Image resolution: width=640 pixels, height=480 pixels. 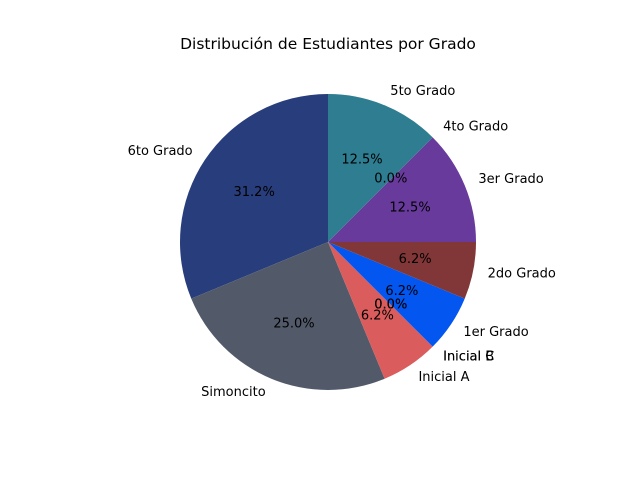 What do you see at coordinates (415, 259) in the screenshot?
I see `percent-2do-grado: 6.2%` at bounding box center [415, 259].